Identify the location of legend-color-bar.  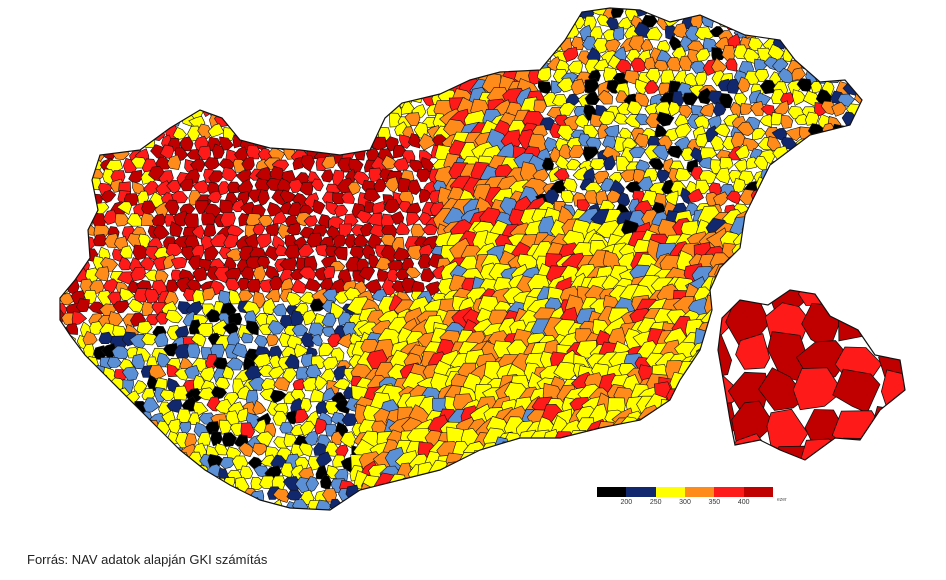
(685, 492).